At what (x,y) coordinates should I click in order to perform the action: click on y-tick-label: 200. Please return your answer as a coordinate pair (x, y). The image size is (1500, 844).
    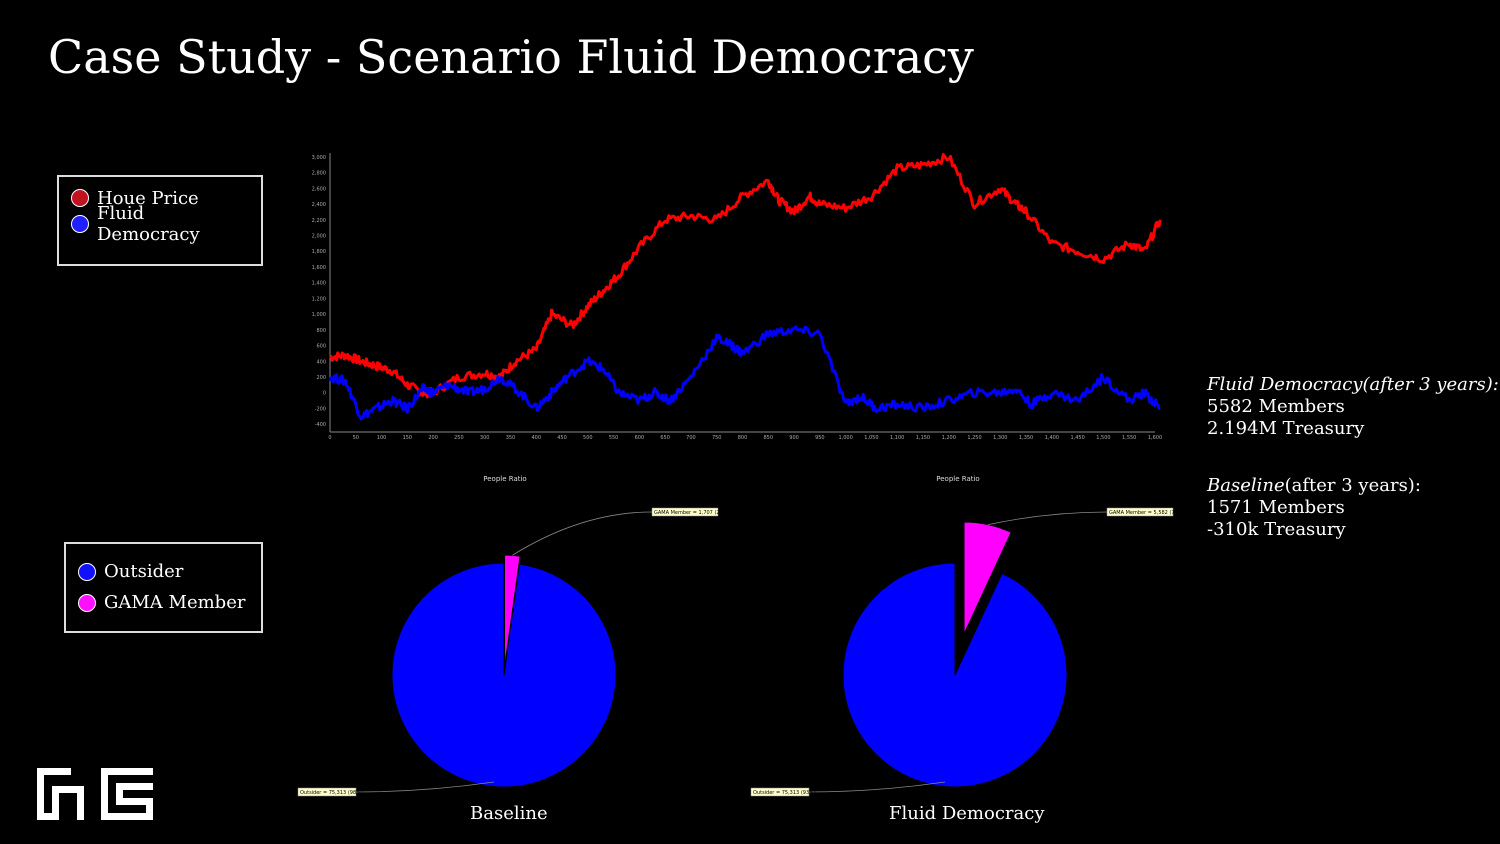
    Looking at the image, I should click on (321, 378).